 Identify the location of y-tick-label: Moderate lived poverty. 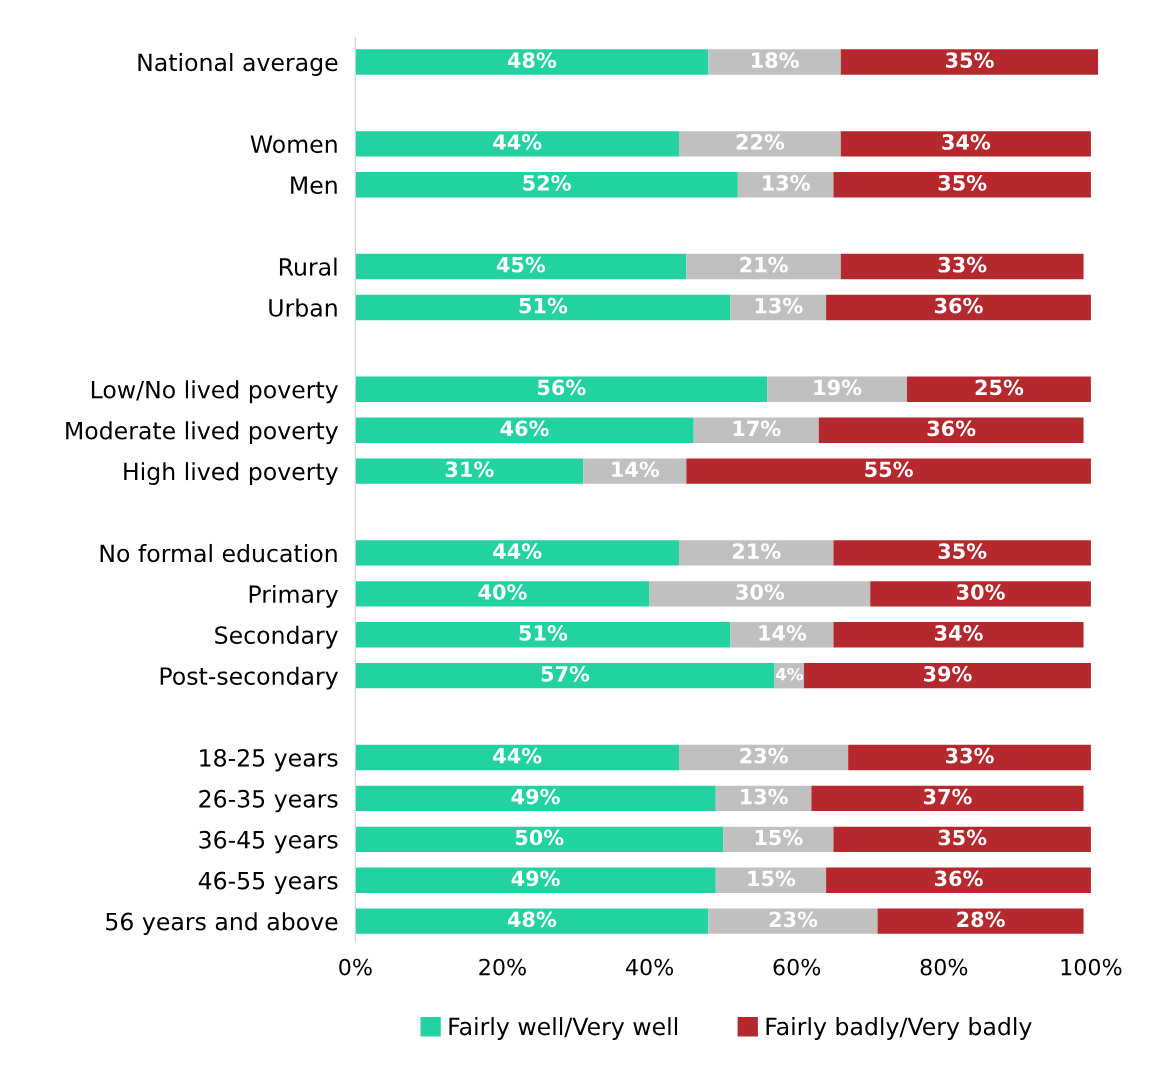
(202, 433).